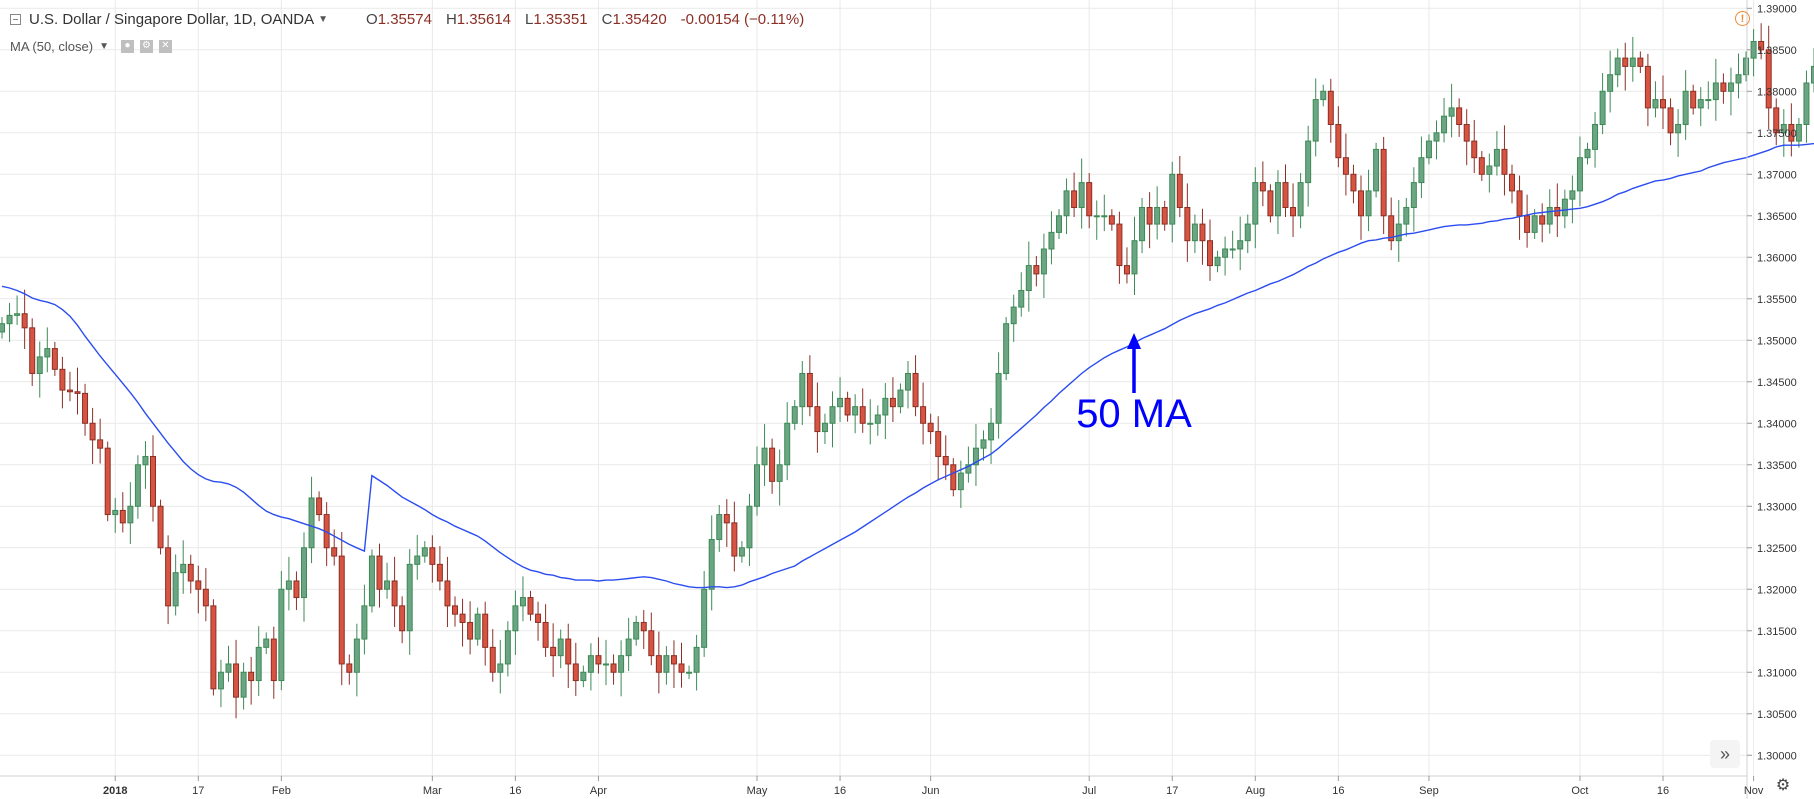  I want to click on time-tick-label: Apr, so click(598, 791).